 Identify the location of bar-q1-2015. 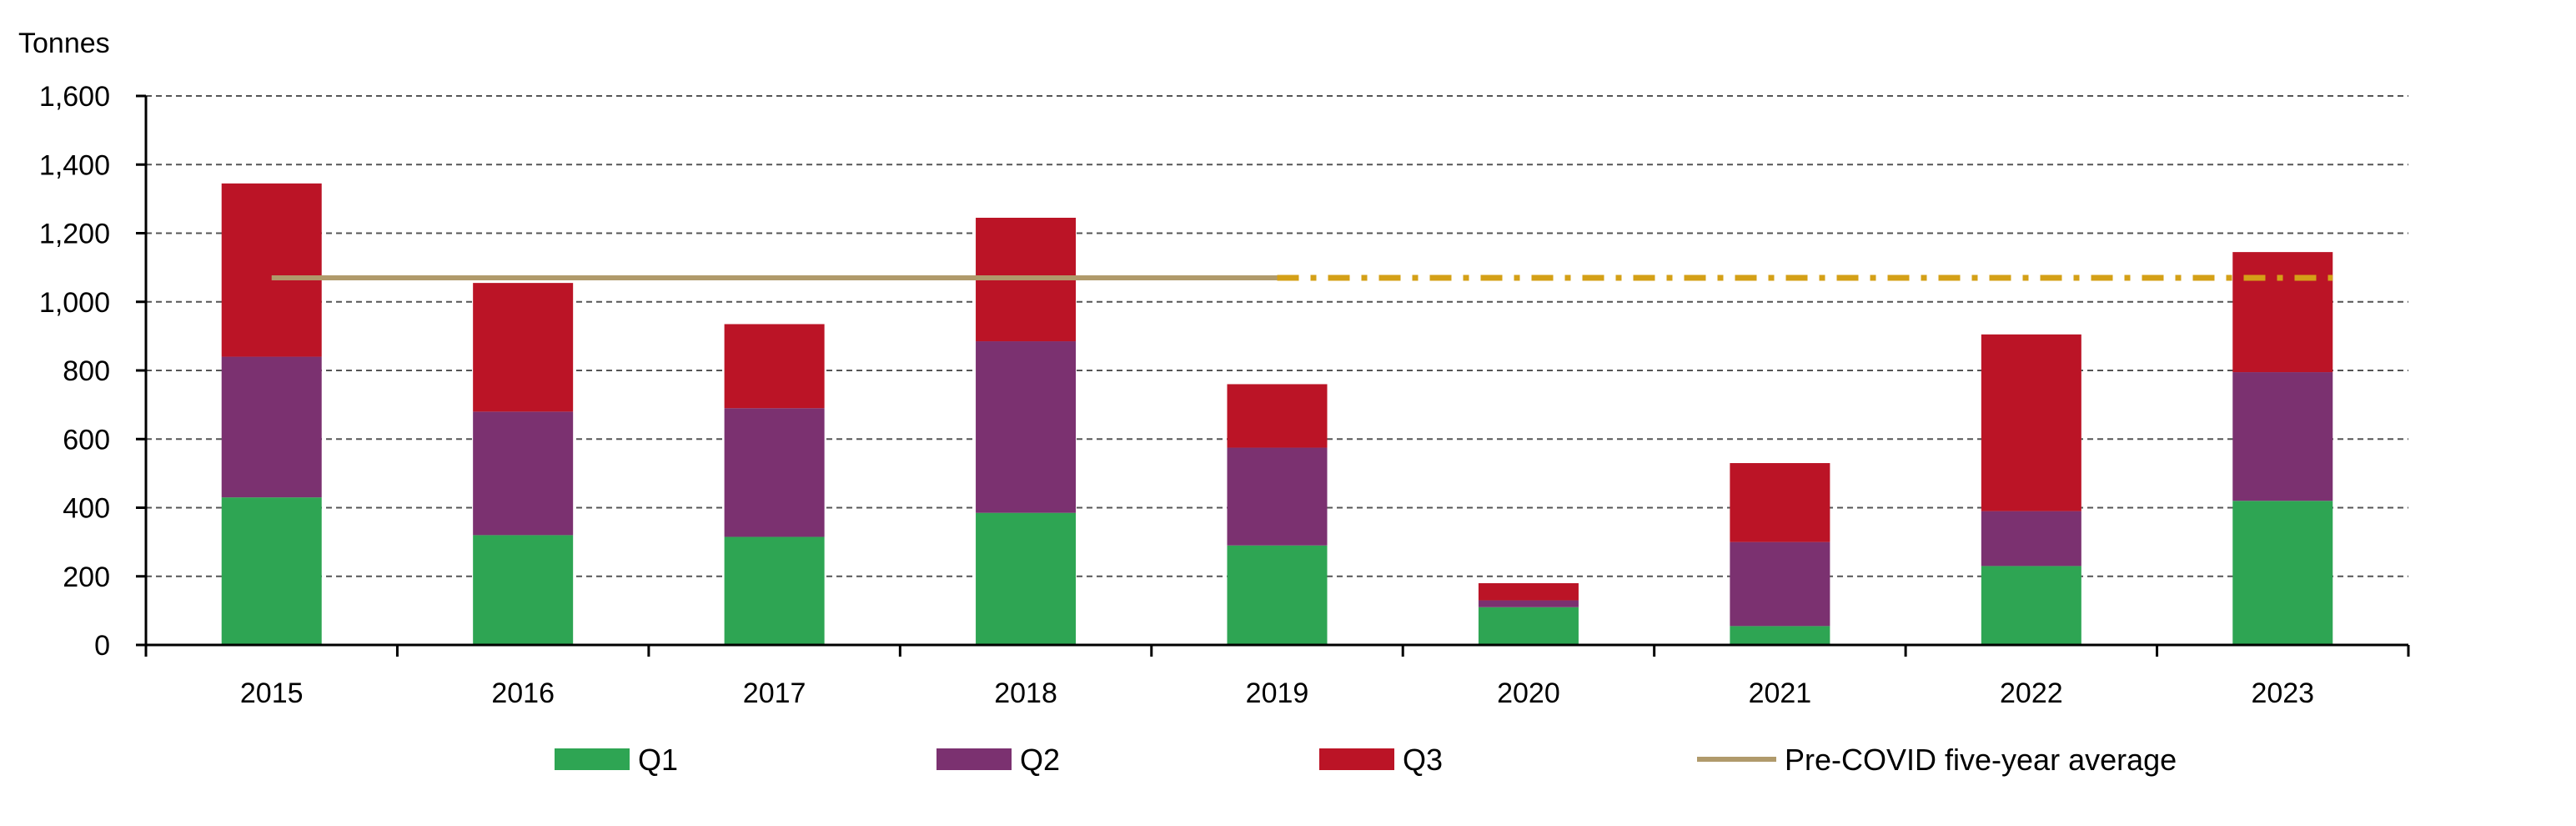
(271, 571).